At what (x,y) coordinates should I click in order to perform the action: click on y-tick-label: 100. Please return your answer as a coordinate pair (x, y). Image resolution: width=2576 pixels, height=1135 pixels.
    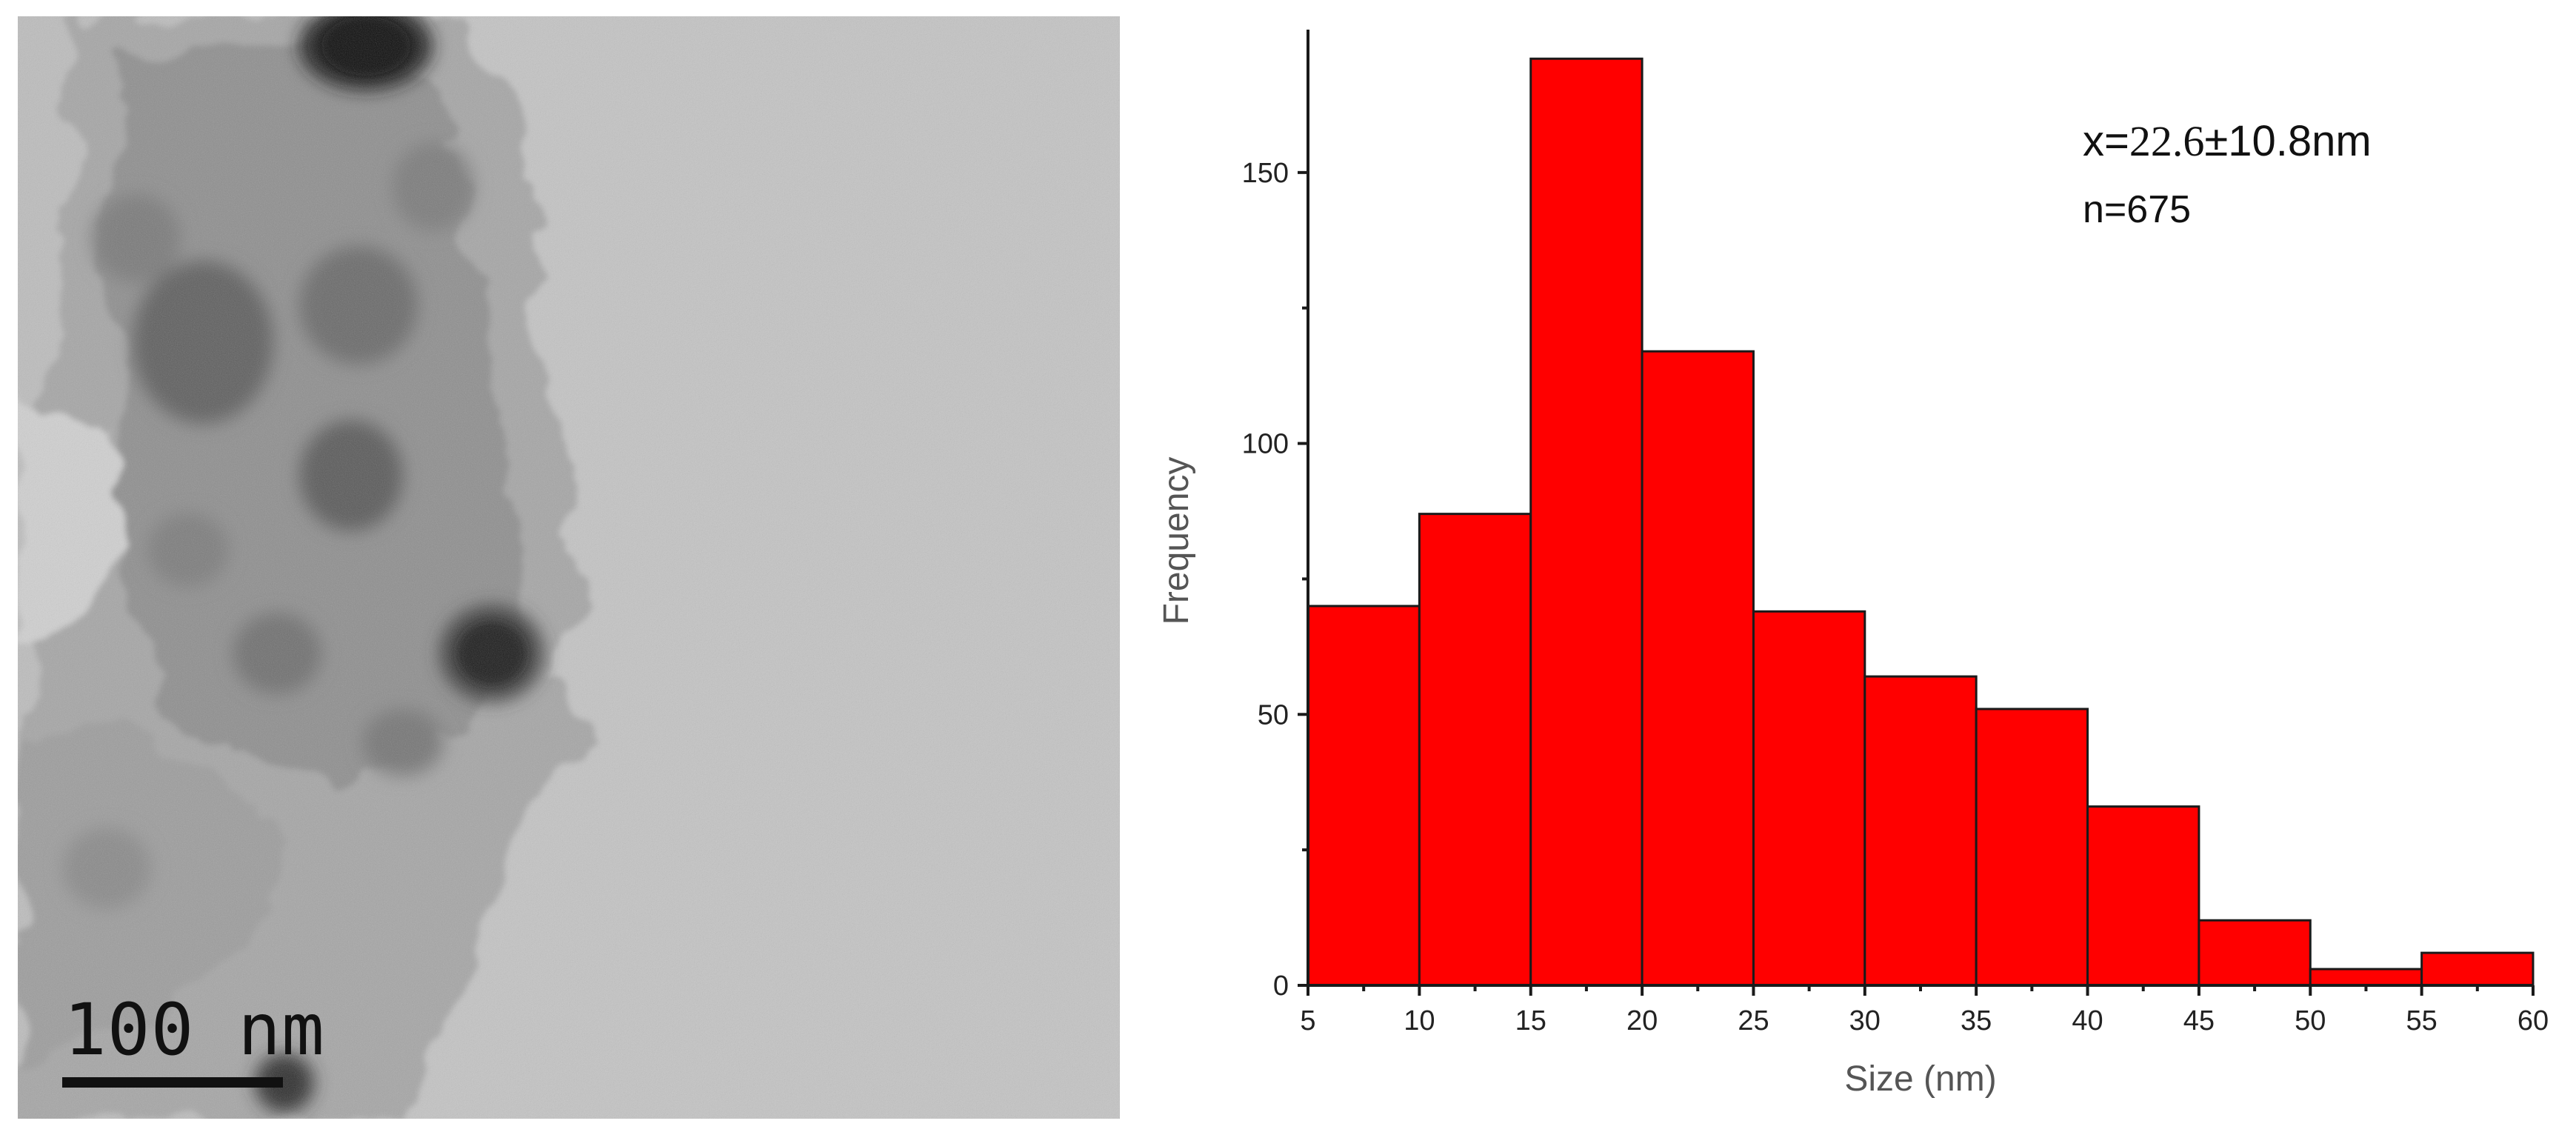
    Looking at the image, I should click on (1265, 444).